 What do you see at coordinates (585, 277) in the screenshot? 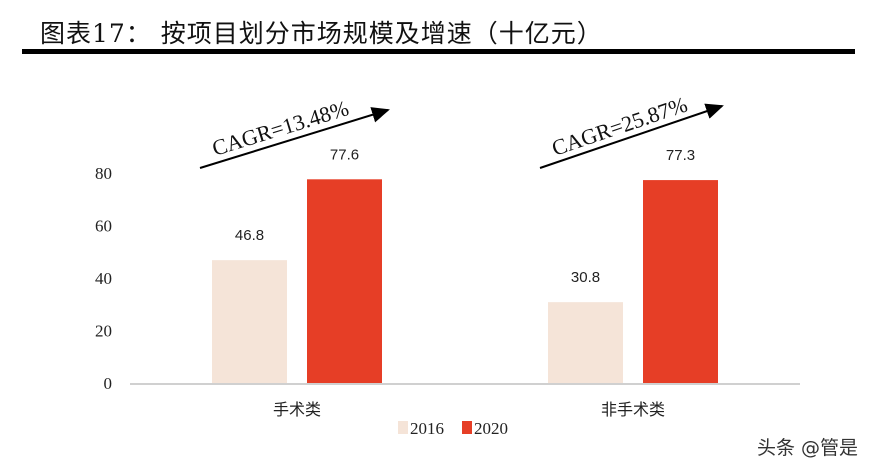
I see `data-label: 30.8` at bounding box center [585, 277].